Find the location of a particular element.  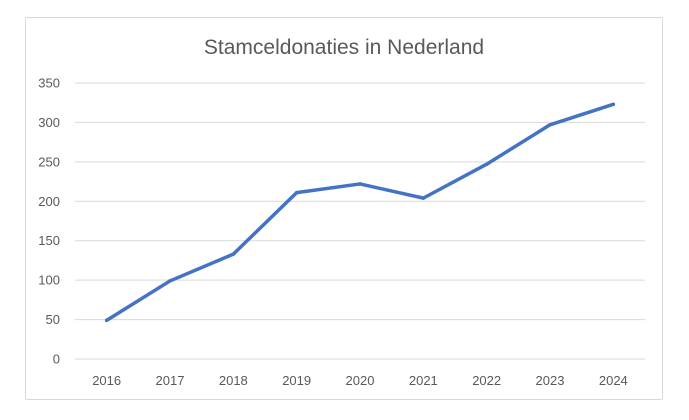

y-tick-label: 150 is located at coordinates (49, 240).